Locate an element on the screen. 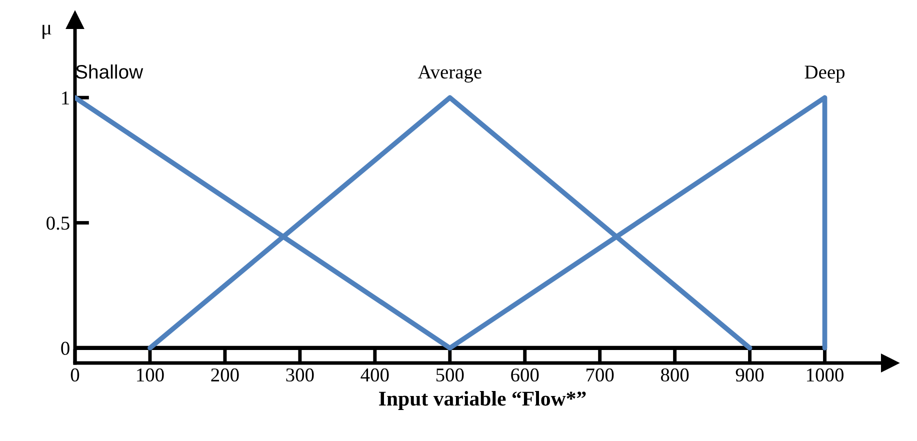 This screenshot has width=917, height=441. x-tick-label: 700 is located at coordinates (600, 375).